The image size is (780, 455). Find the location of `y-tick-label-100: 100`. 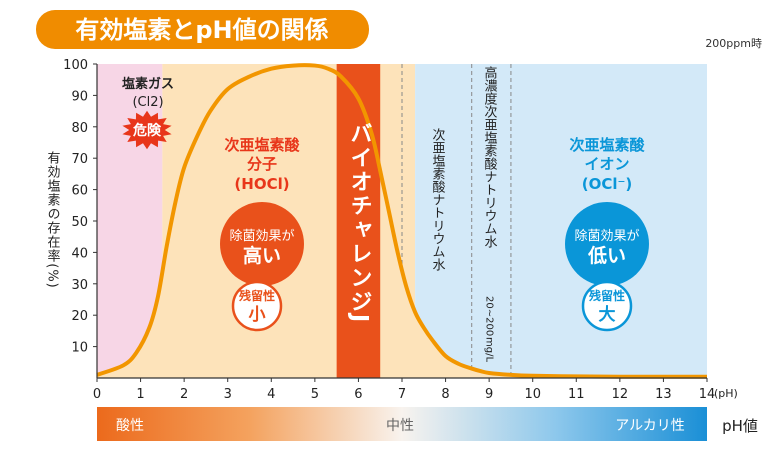

y-tick-label-100: 100 is located at coordinates (75, 65).